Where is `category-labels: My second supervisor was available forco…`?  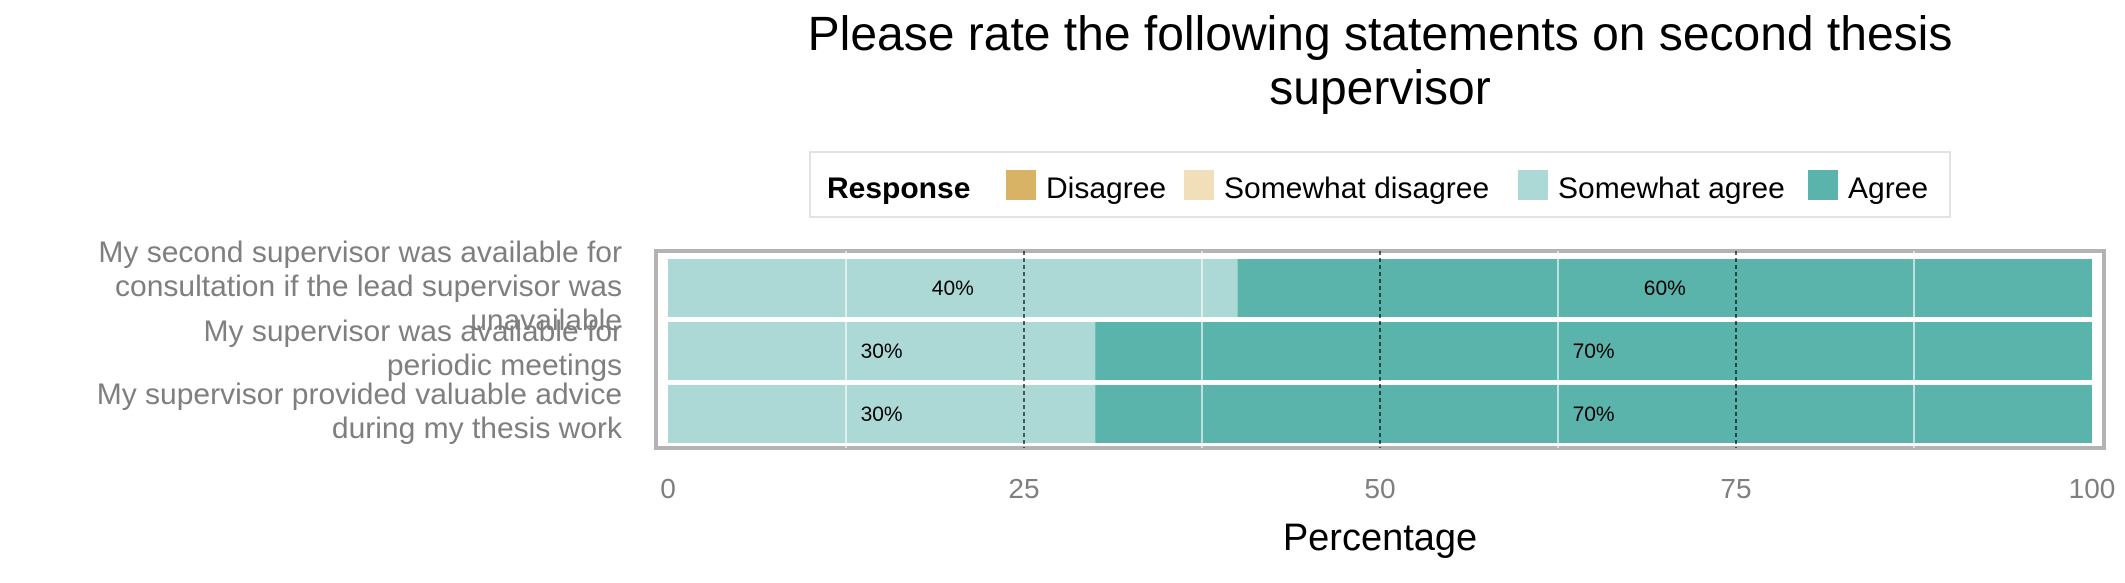 category-labels: My second supervisor was available forco… is located at coordinates (360, 340).